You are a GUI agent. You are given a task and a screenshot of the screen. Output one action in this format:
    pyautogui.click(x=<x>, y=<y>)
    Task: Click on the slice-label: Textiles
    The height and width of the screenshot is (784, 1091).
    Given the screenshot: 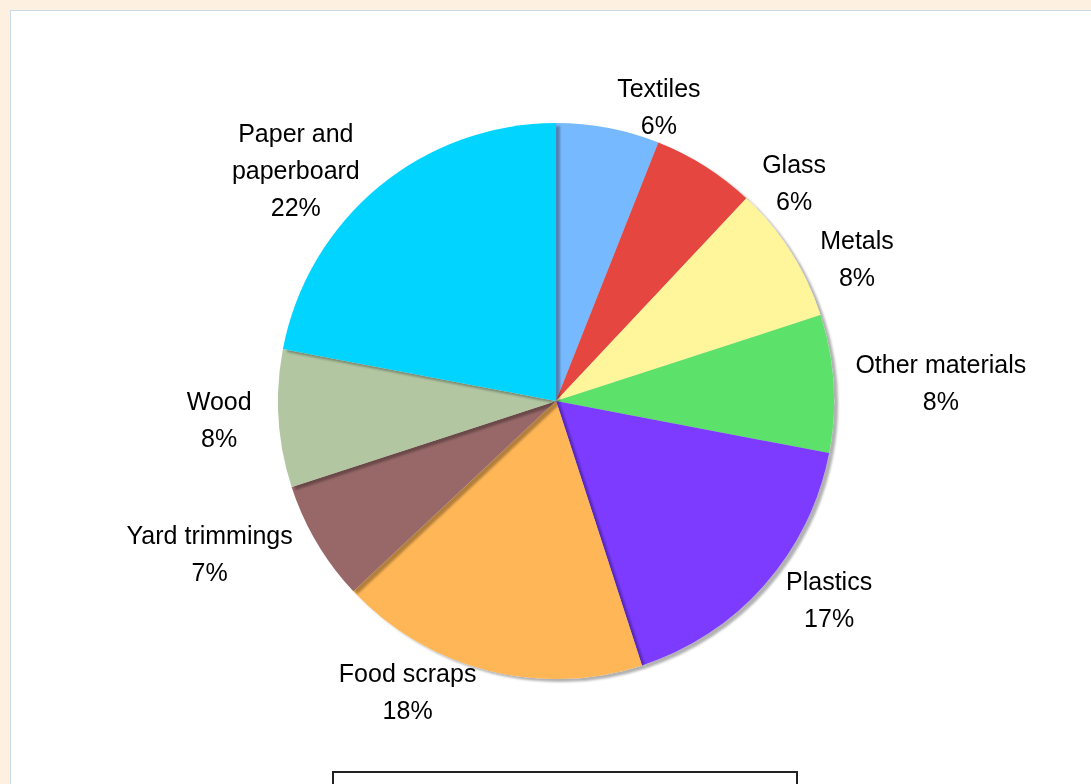 What is the action you would take?
    pyautogui.click(x=659, y=87)
    